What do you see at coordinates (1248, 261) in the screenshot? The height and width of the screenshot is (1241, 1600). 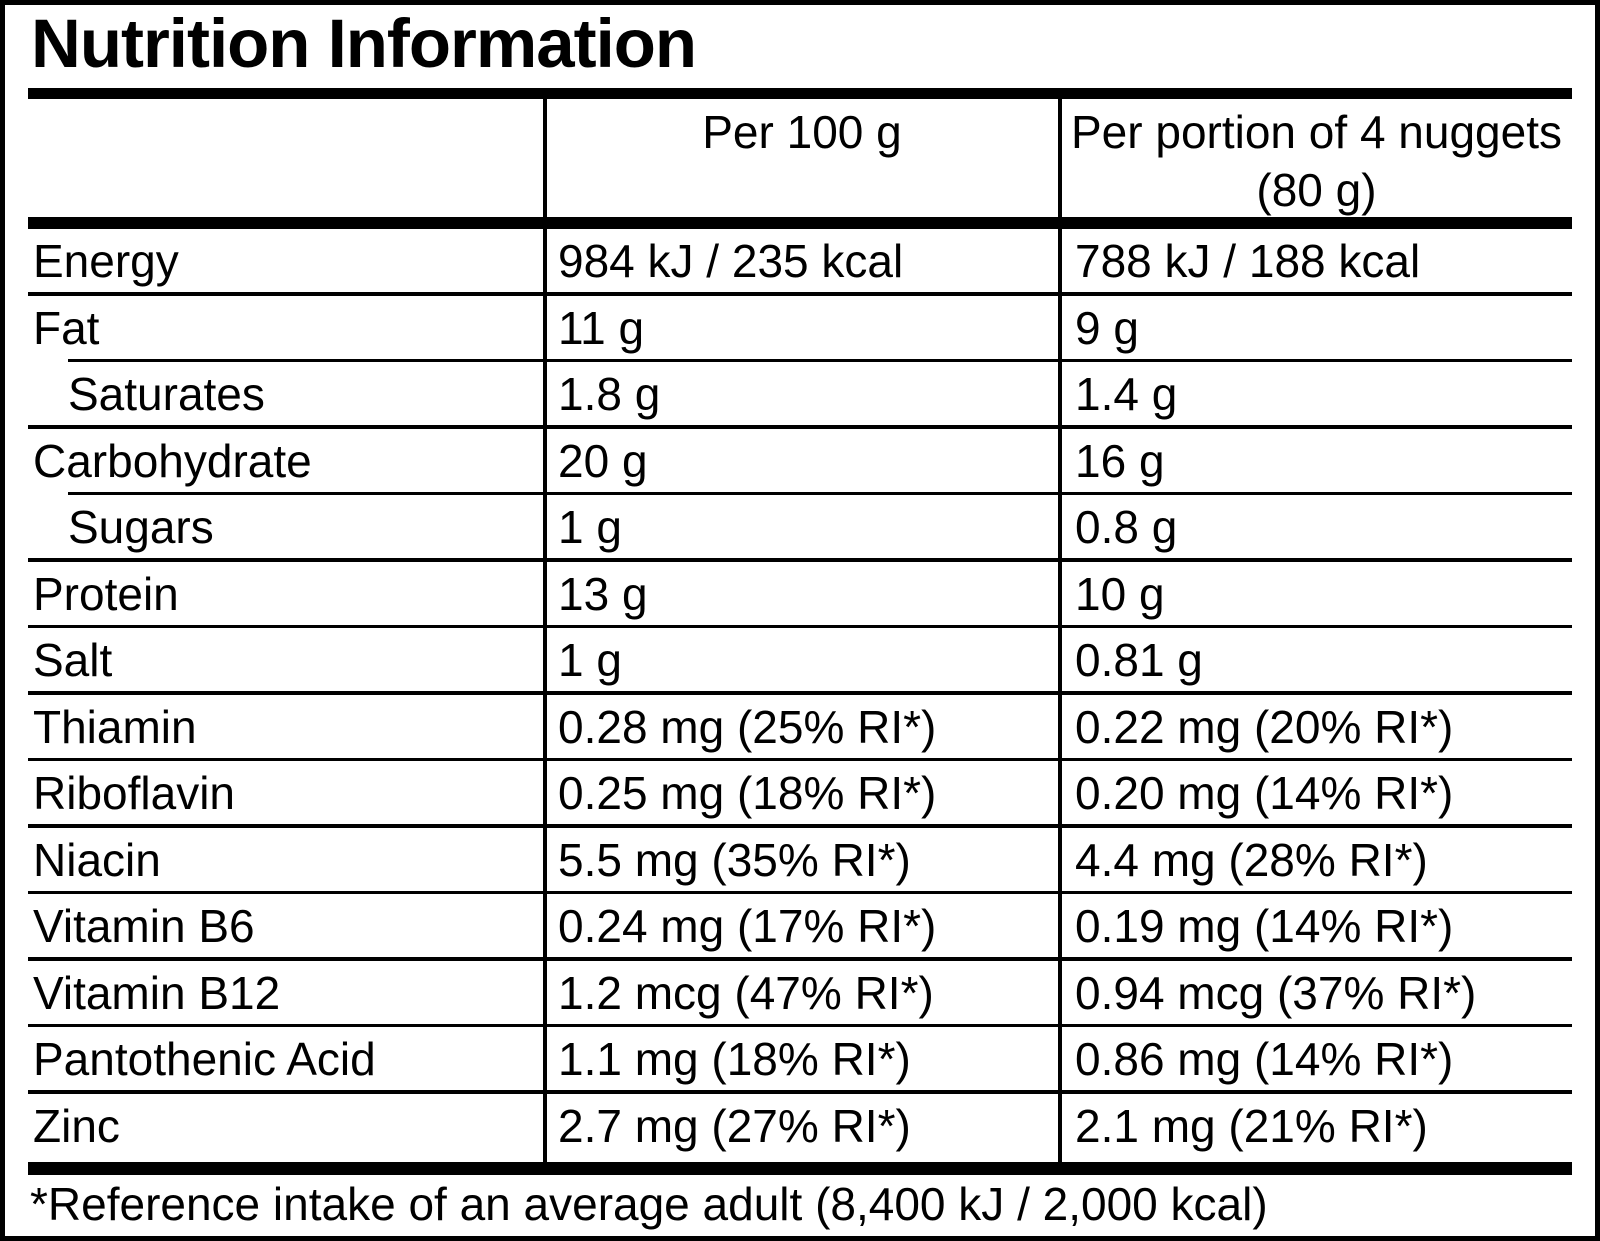 I see `per-portion-value-cell: 788 kJ / 188 kcal` at bounding box center [1248, 261].